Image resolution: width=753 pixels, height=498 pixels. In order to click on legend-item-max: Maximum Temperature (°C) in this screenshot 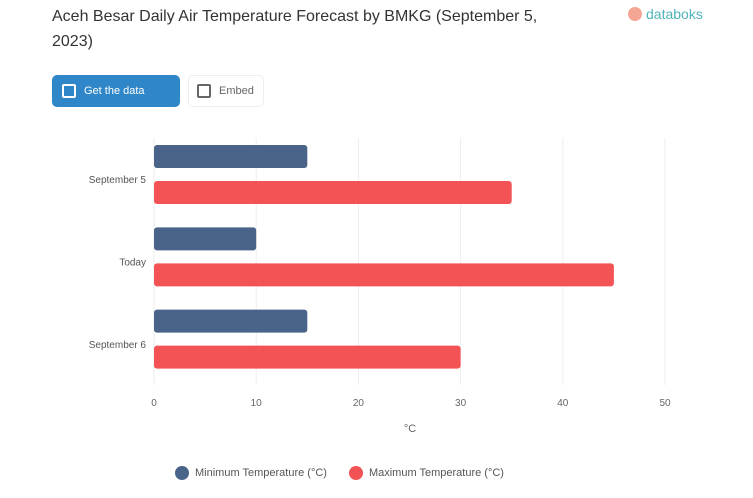, I will do `click(426, 473)`.